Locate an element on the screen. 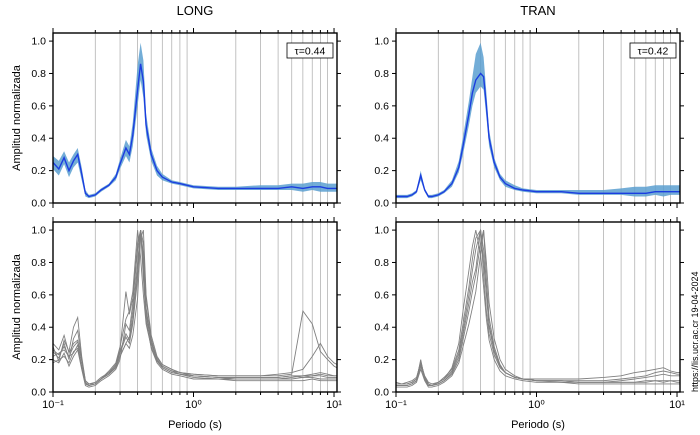 Image resolution: width=700 pixels, height=435 pixels. tau-label: τ=0.44 is located at coordinates (310, 52).